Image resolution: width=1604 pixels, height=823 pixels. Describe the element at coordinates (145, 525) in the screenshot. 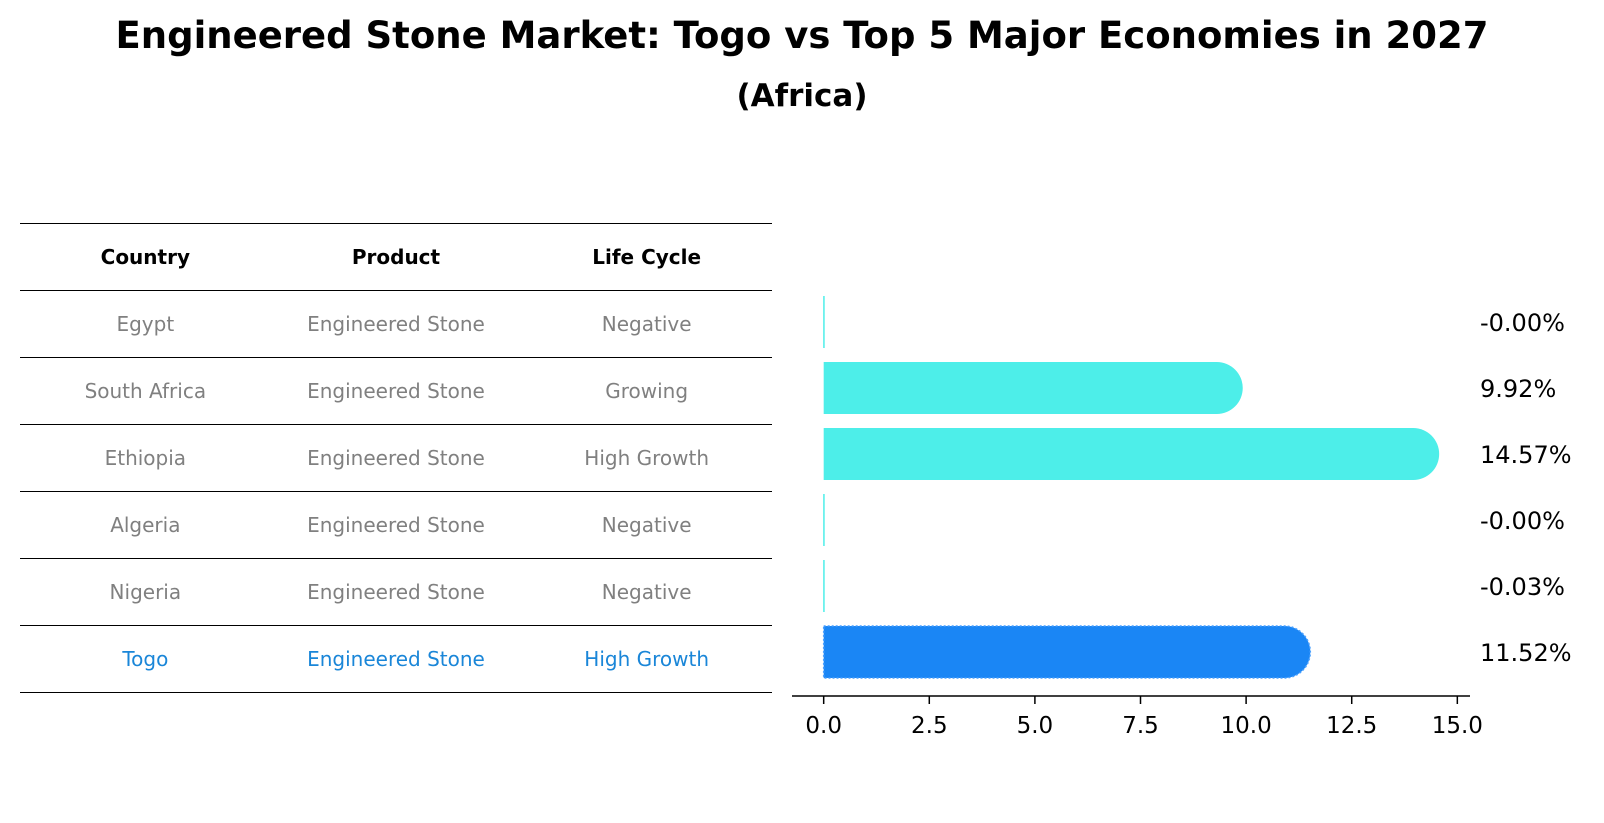

I see `cell-country: Algeria` at that location.